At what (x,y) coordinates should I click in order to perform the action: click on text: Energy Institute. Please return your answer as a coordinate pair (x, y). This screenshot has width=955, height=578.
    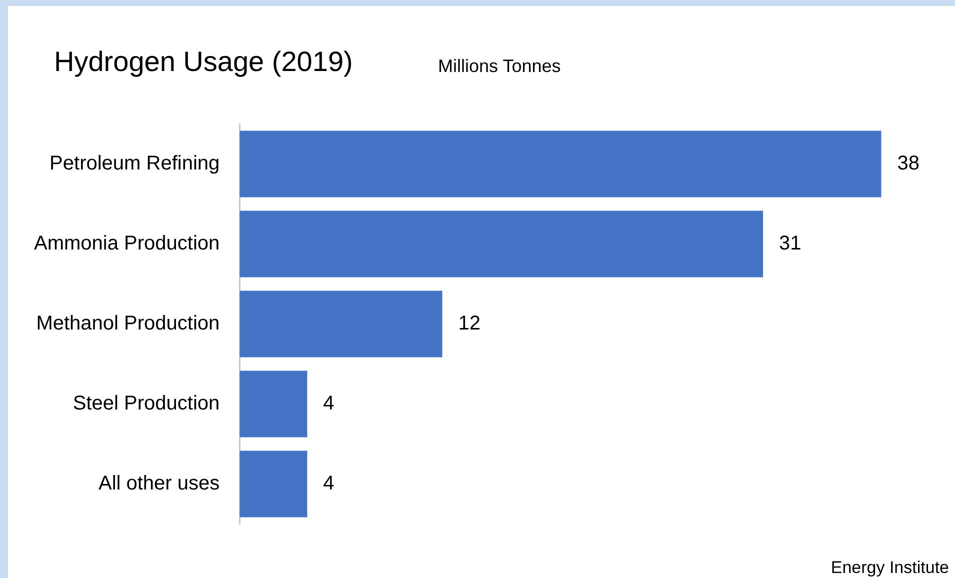
    Looking at the image, I should click on (889, 568).